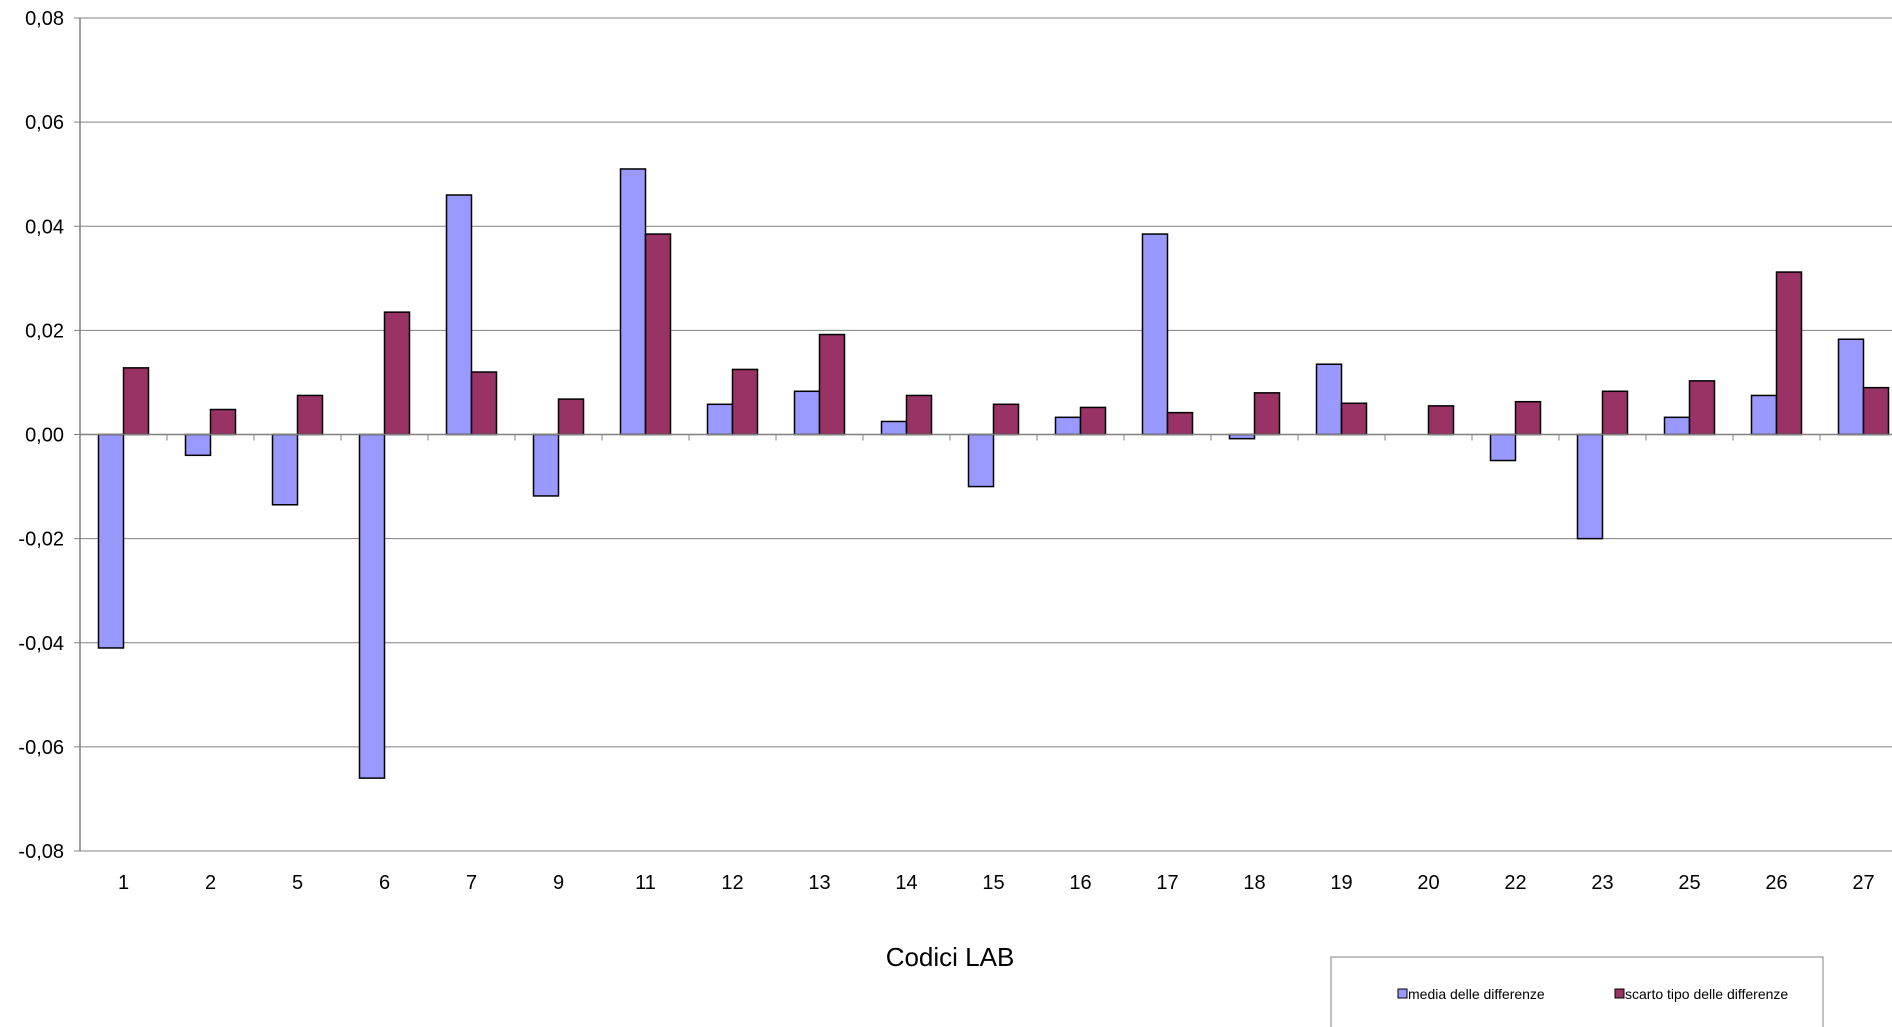 The image size is (1892, 1027). What do you see at coordinates (44, 436) in the screenshot?
I see `y-tick-label: 0,00` at bounding box center [44, 436].